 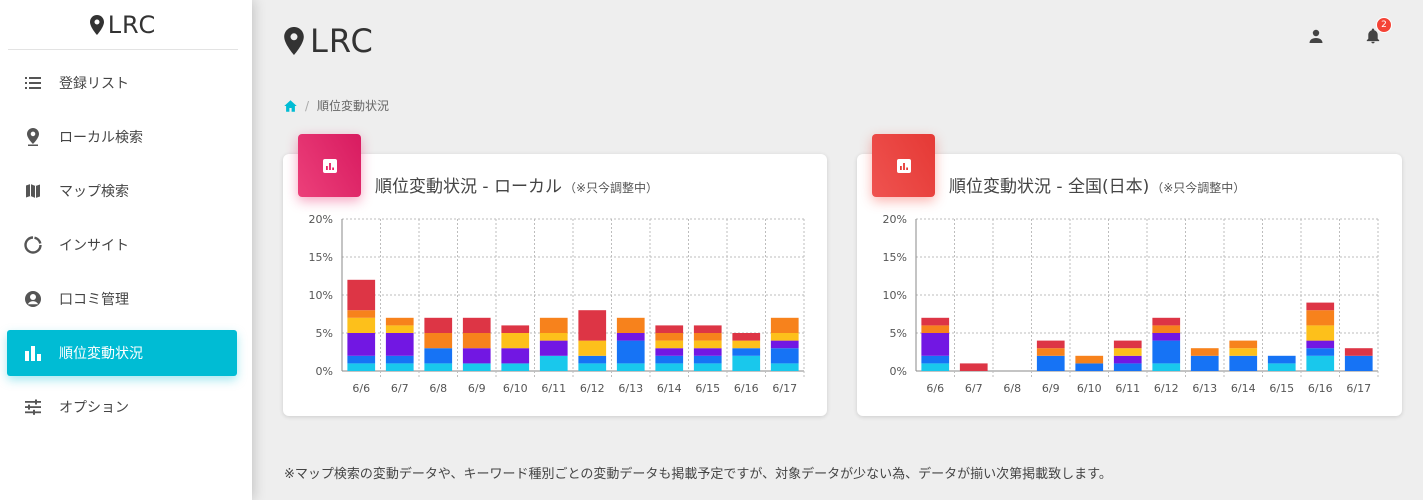 What do you see at coordinates (1089, 388) in the screenshot?
I see `x-tick-label: 6/10` at bounding box center [1089, 388].